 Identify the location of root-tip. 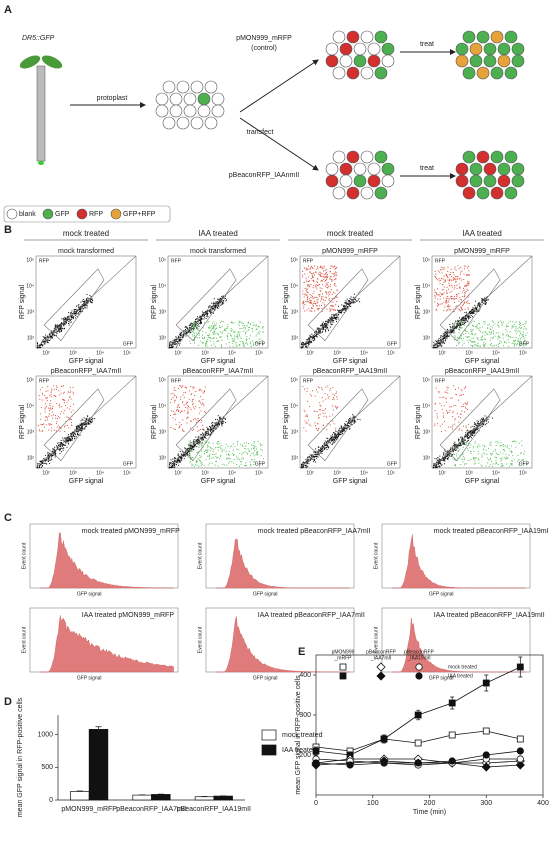
(41, 163).